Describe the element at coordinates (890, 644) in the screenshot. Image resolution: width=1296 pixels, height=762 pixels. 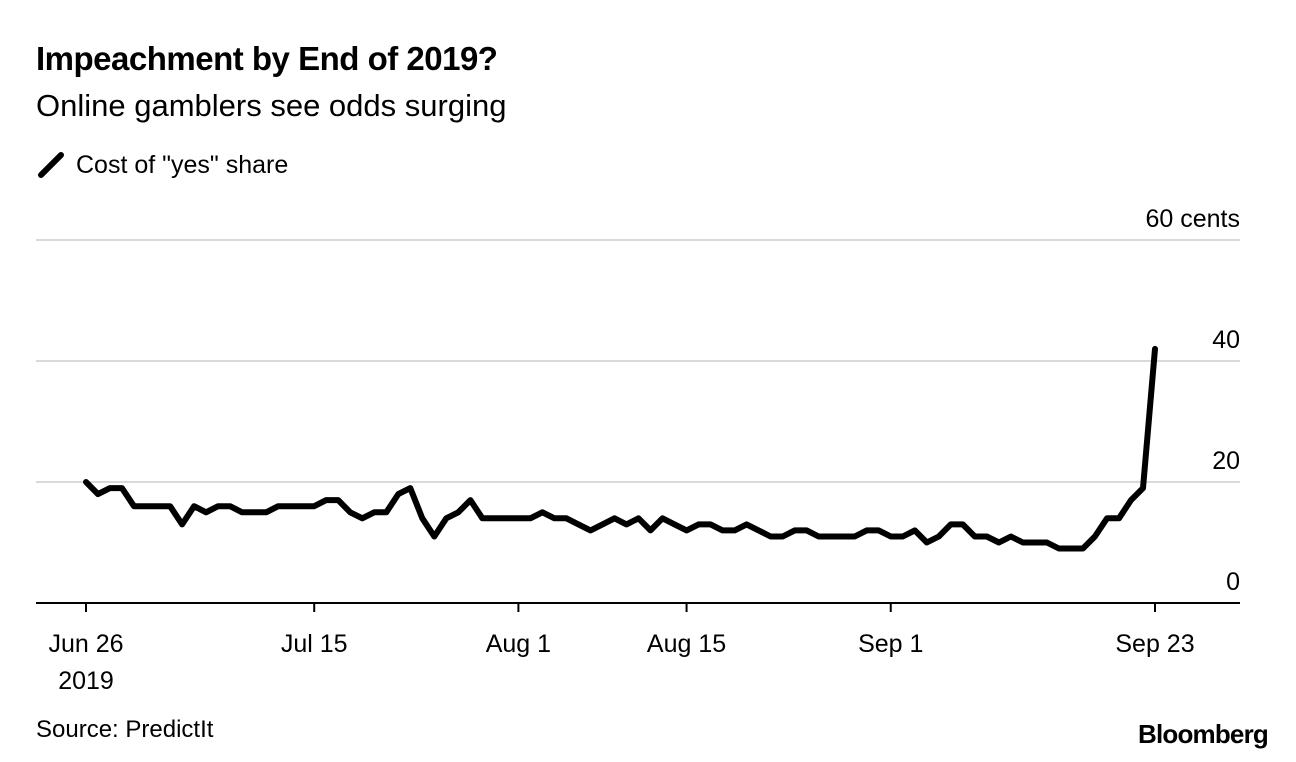
I see `x-tick-label: Sep 1` at that location.